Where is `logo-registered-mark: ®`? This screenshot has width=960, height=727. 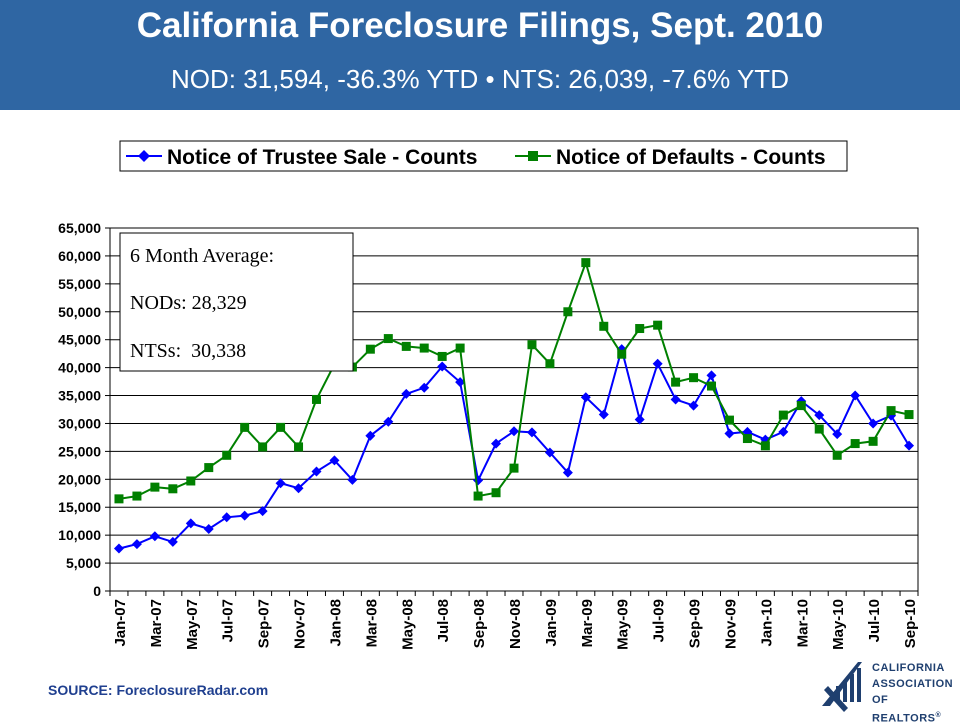
logo-registered-mark: ® is located at coordinates (938, 715).